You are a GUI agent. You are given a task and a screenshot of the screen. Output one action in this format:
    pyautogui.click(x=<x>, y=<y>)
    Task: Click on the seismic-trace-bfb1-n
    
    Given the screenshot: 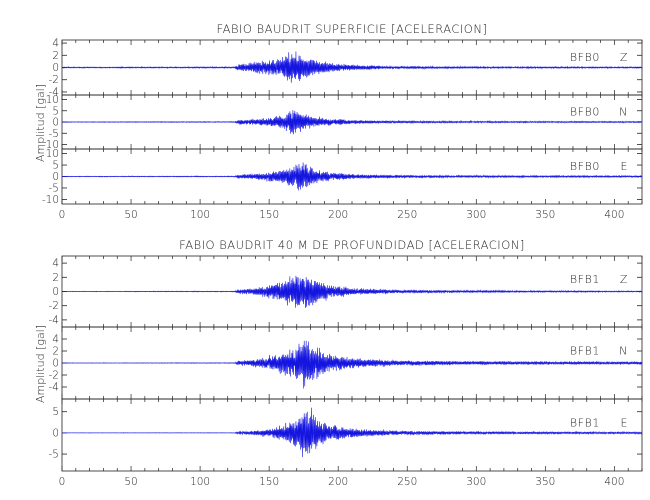 What is the action you would take?
    pyautogui.click(x=352, y=364)
    